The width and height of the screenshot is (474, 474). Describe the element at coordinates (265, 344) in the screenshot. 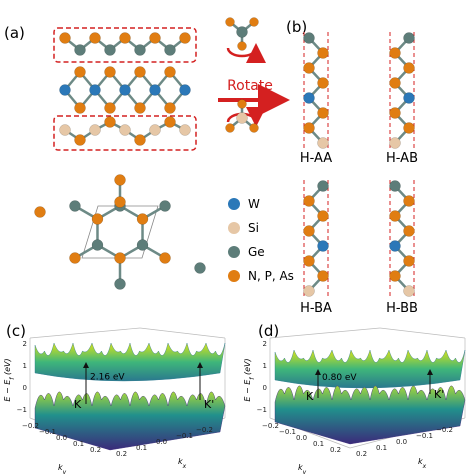

I see `z-tick-label: 2` at that location.